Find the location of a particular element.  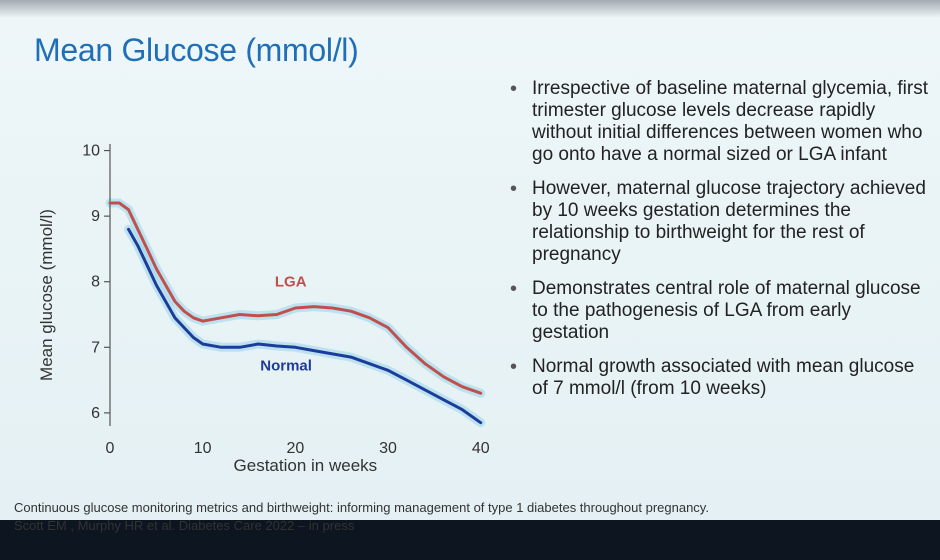

y-tick-label: 9 is located at coordinates (95, 216).